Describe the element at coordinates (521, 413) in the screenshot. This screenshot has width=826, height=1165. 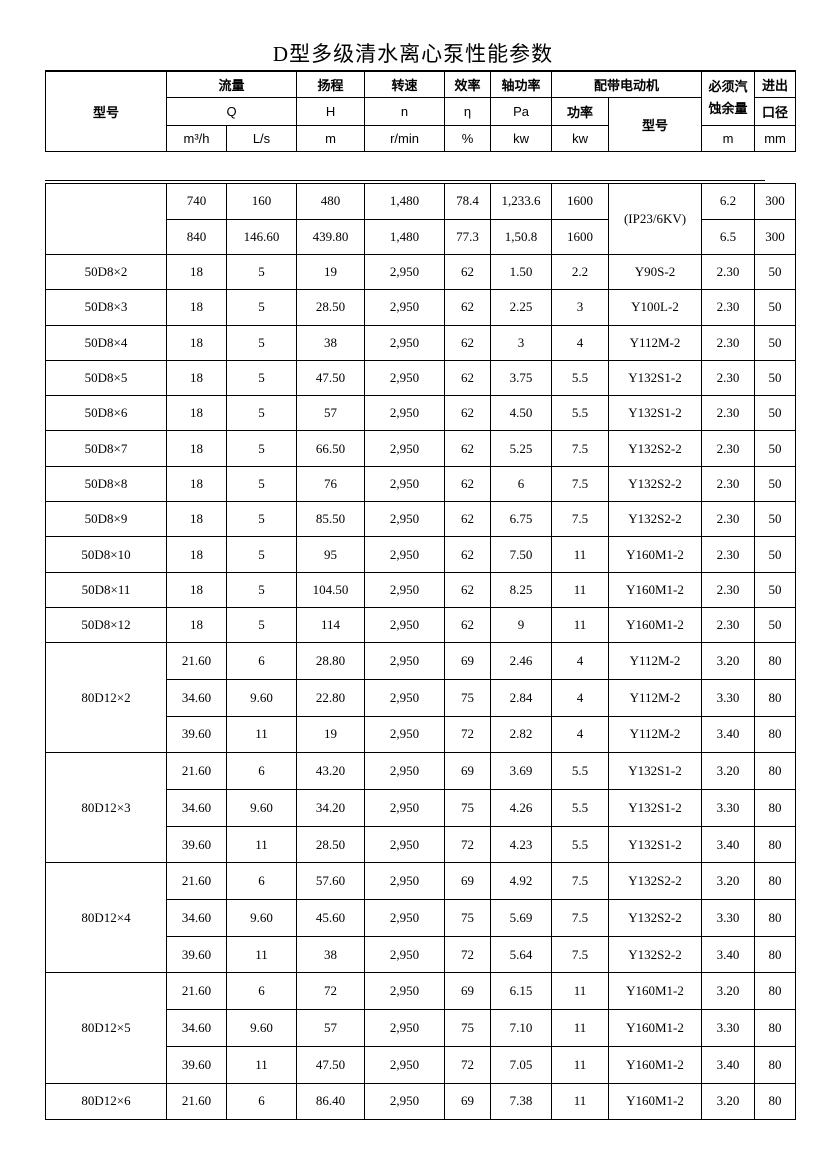
I see `cell-shaft-power: 4.50` at that location.